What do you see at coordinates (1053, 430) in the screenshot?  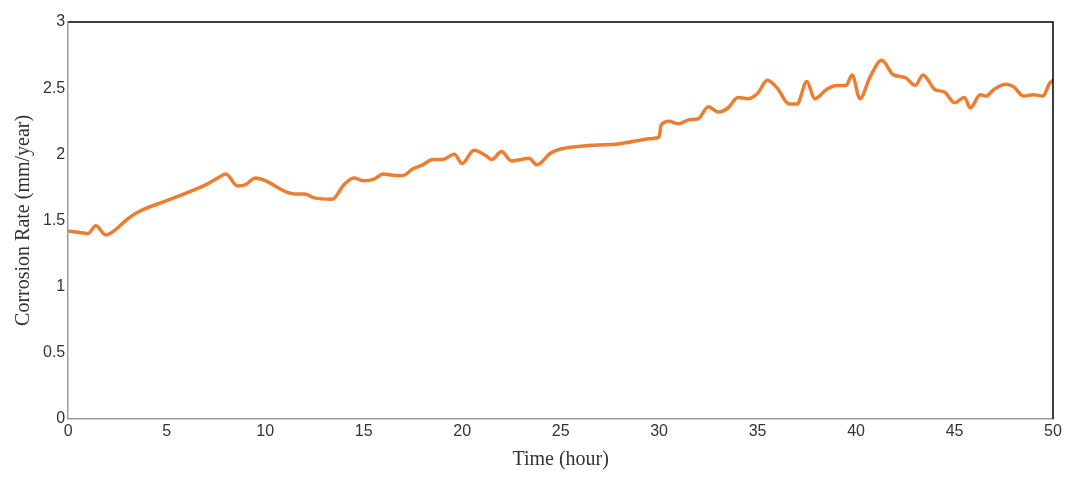 I see `x-tick-label: 50` at bounding box center [1053, 430].